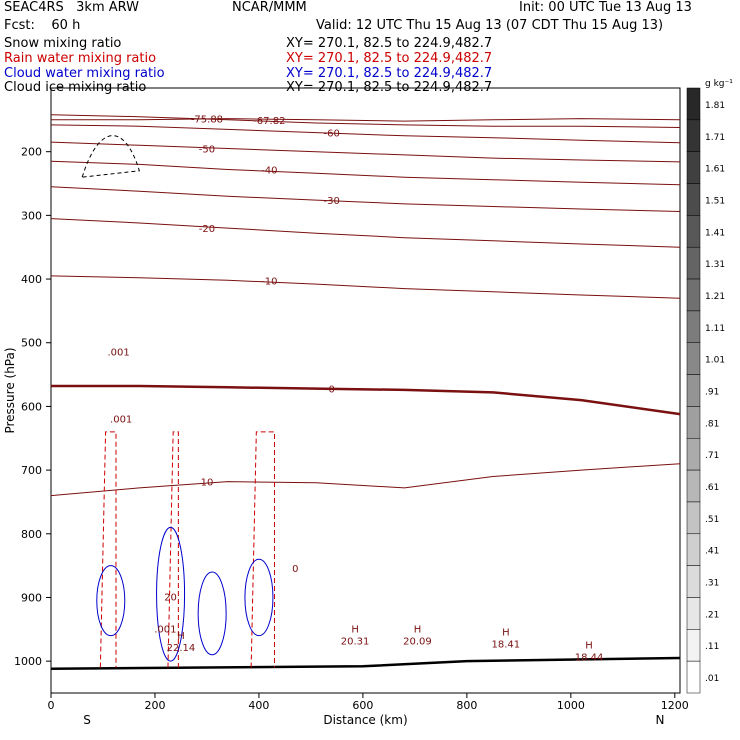  I want to click on extremum-value: 22.14, so click(181, 648).